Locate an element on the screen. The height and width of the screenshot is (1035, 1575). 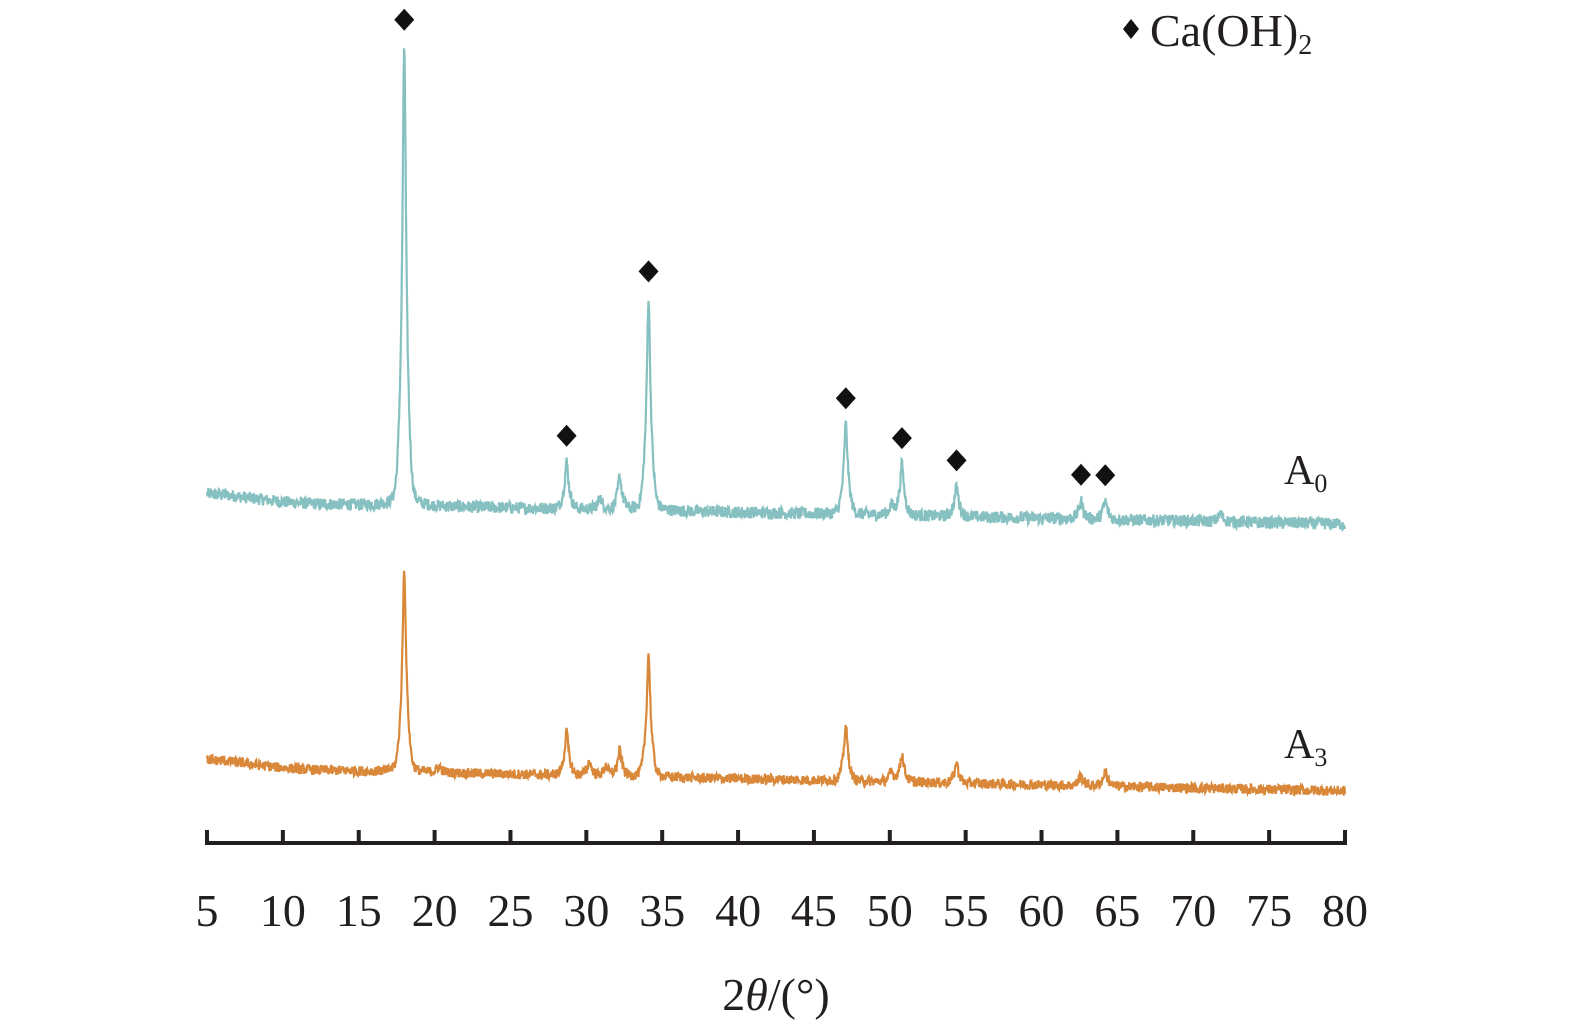
legend-label: Ca(OH)2 is located at coordinates (1231, 33).